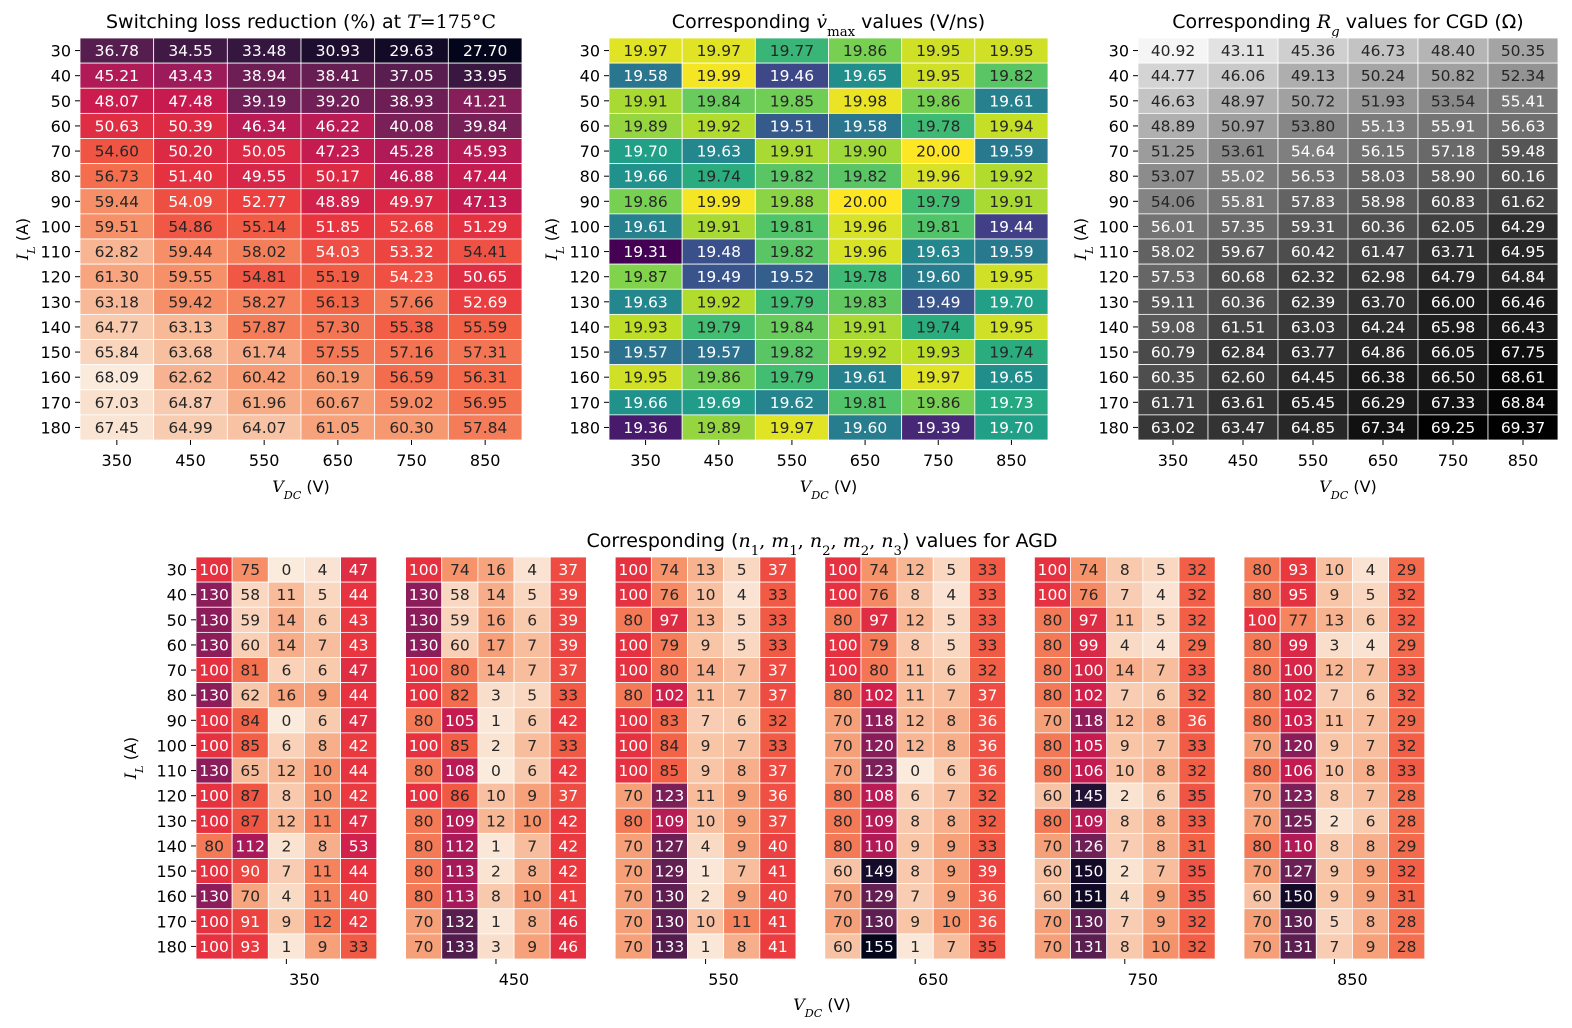  What do you see at coordinates (264, 378) in the screenshot?
I see `cell-value-label: 60.42` at bounding box center [264, 378].